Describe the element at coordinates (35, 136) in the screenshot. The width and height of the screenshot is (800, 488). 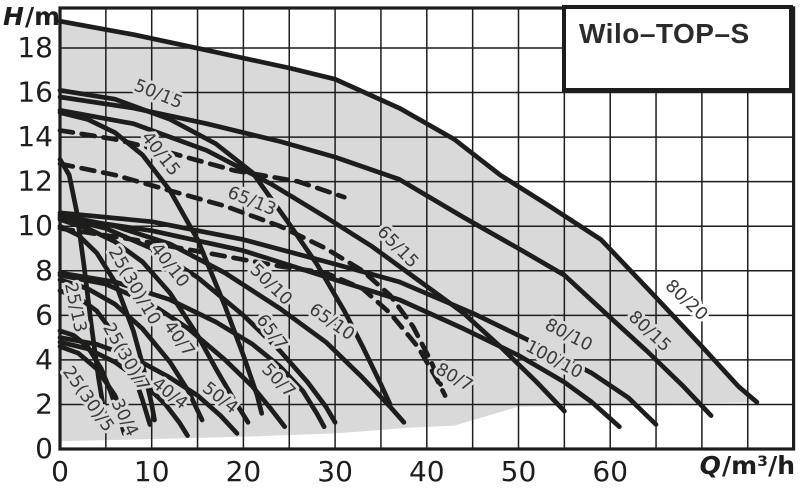
I see `y-tick-label: 14` at that location.